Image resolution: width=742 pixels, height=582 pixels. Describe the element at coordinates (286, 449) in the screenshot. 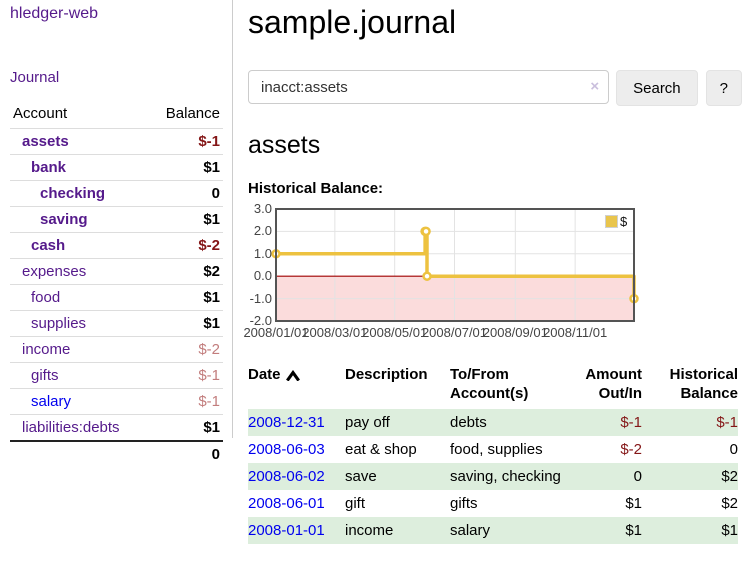

I see `transaction-date-link: 2008-06-03` at that location.